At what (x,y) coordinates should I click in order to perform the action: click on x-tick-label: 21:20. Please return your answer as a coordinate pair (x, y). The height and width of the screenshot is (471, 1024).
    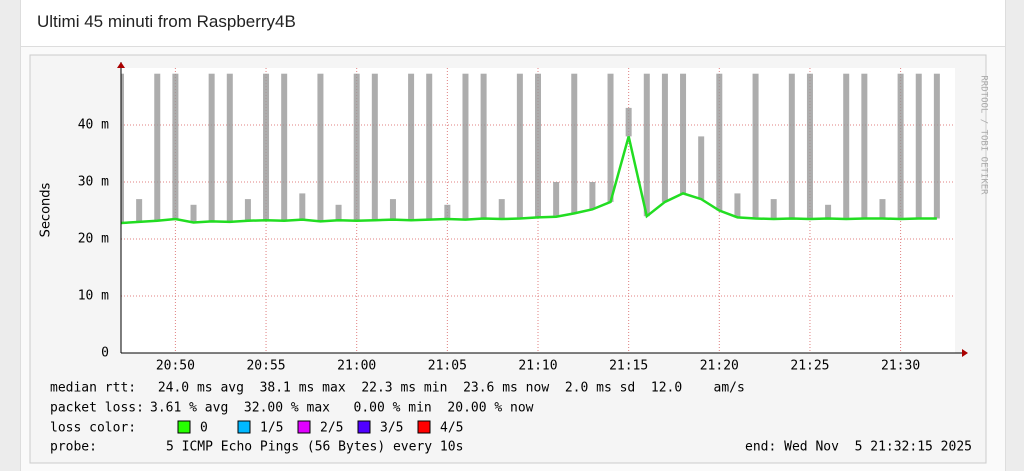
    Looking at the image, I should click on (719, 366).